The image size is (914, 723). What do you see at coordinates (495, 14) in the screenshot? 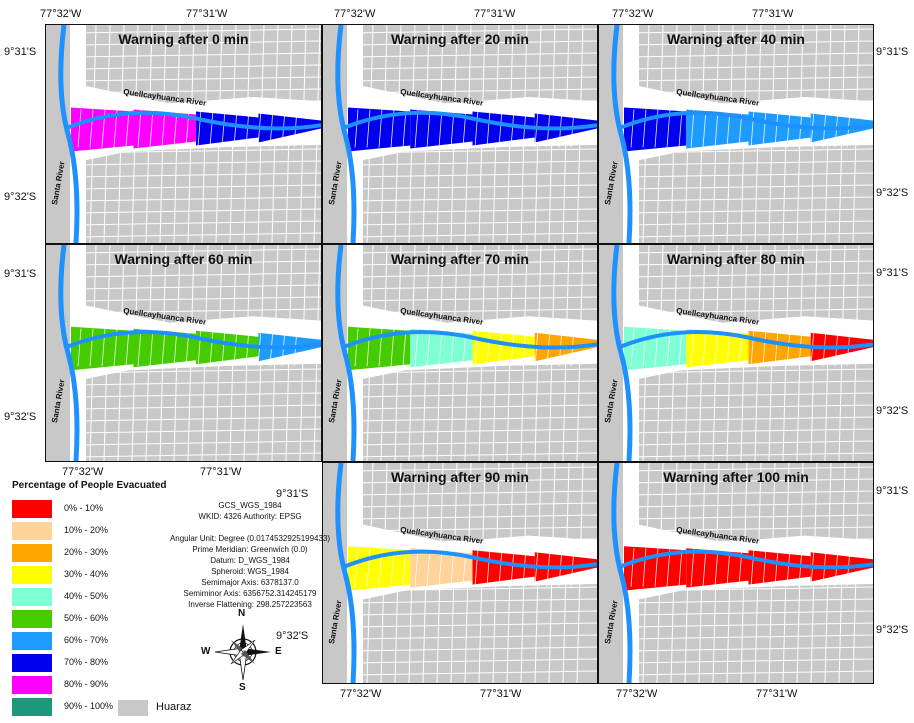
I see `lon-label-top-4: 77°31'W` at bounding box center [495, 14].